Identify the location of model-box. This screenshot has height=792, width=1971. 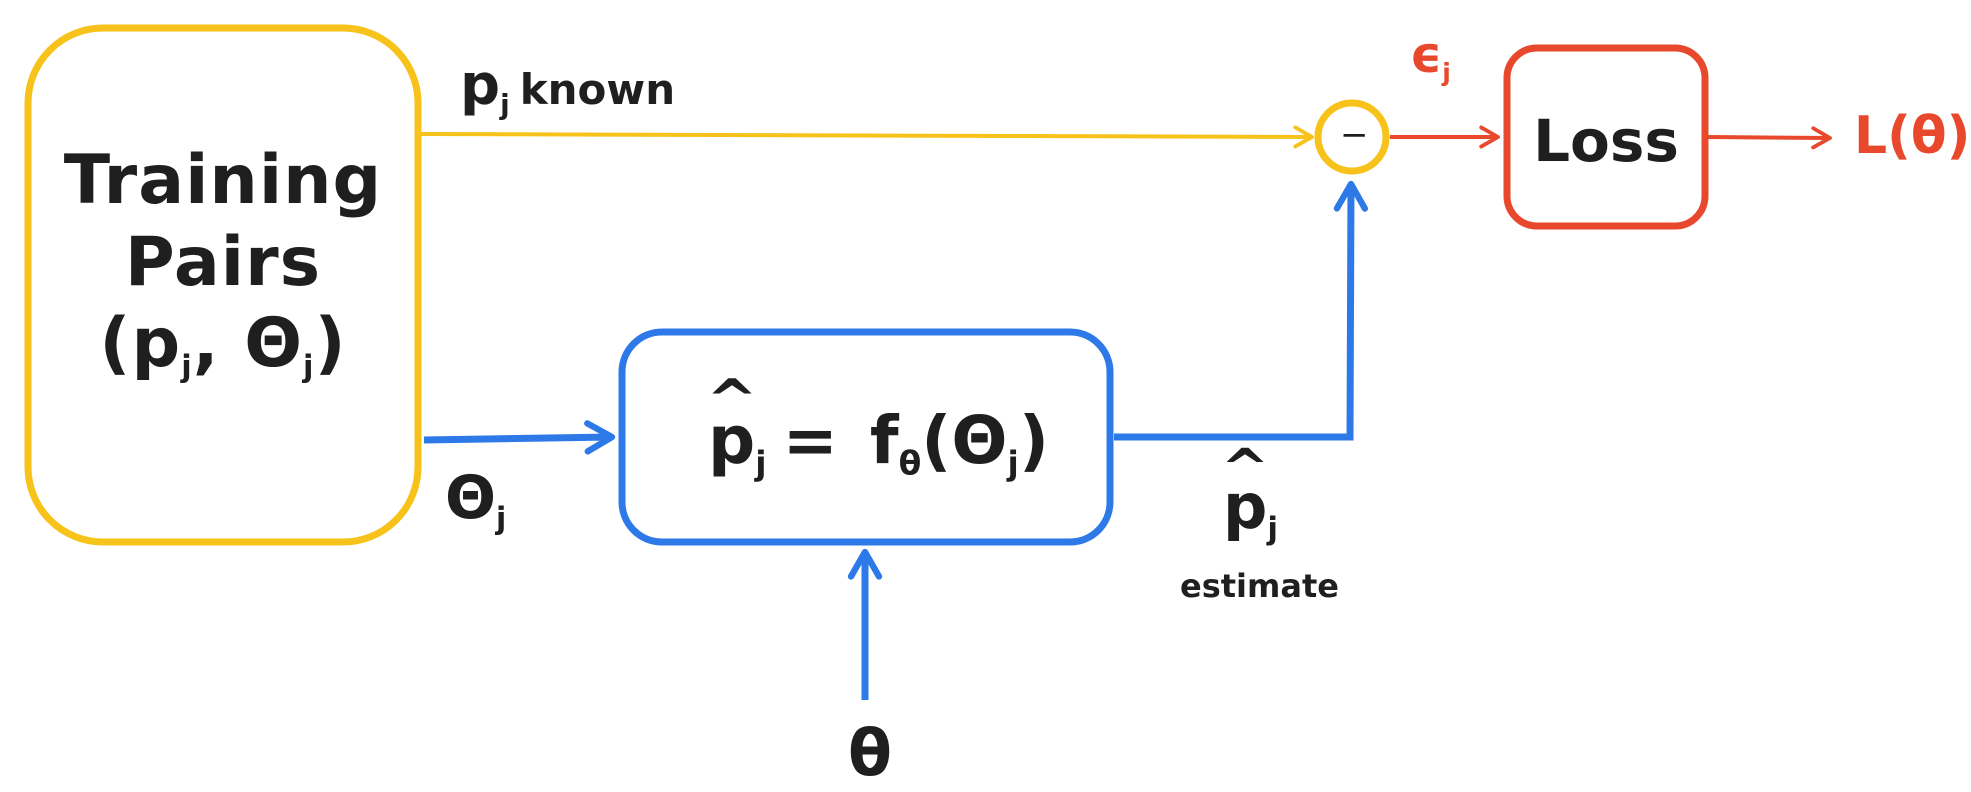
(866, 437).